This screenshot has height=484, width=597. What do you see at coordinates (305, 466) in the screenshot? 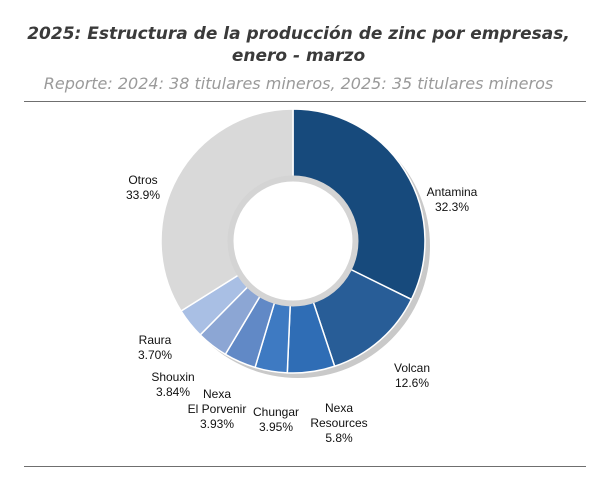
I see `bottom-divider` at bounding box center [305, 466].